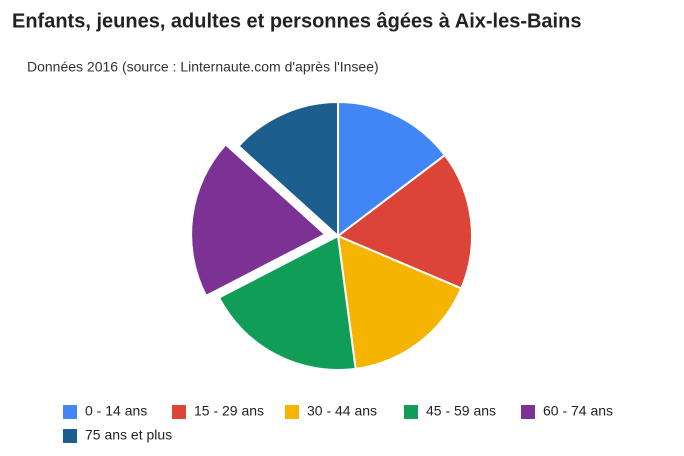 The image size is (684, 456). Describe the element at coordinates (342, 411) in the screenshot. I see `legend-label: 30 - 44 ans` at that location.